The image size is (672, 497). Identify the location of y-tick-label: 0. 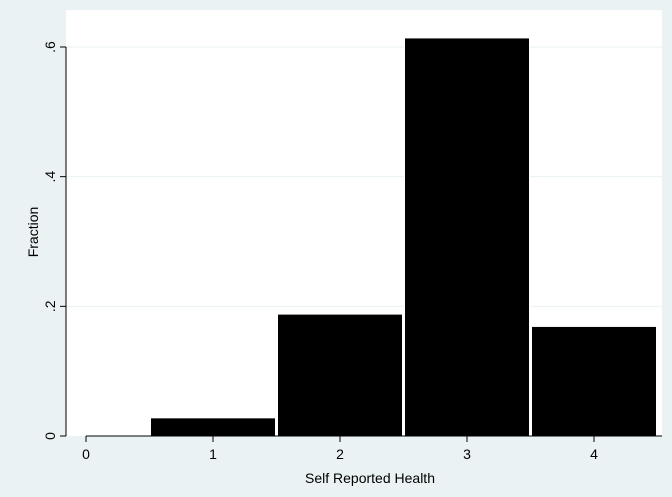
(50, 436).